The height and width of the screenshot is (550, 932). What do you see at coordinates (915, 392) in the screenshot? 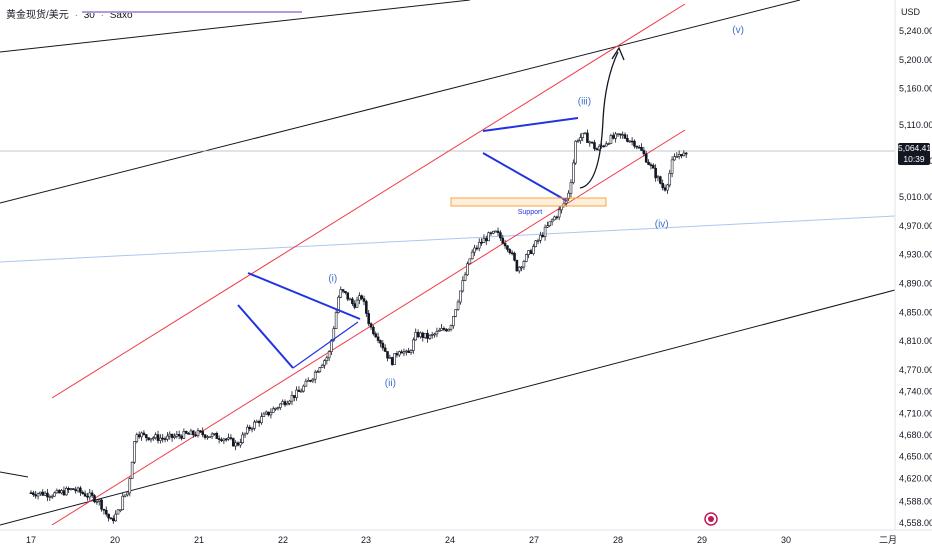
I see `price-tick-label: 4,740.00` at bounding box center [915, 392].